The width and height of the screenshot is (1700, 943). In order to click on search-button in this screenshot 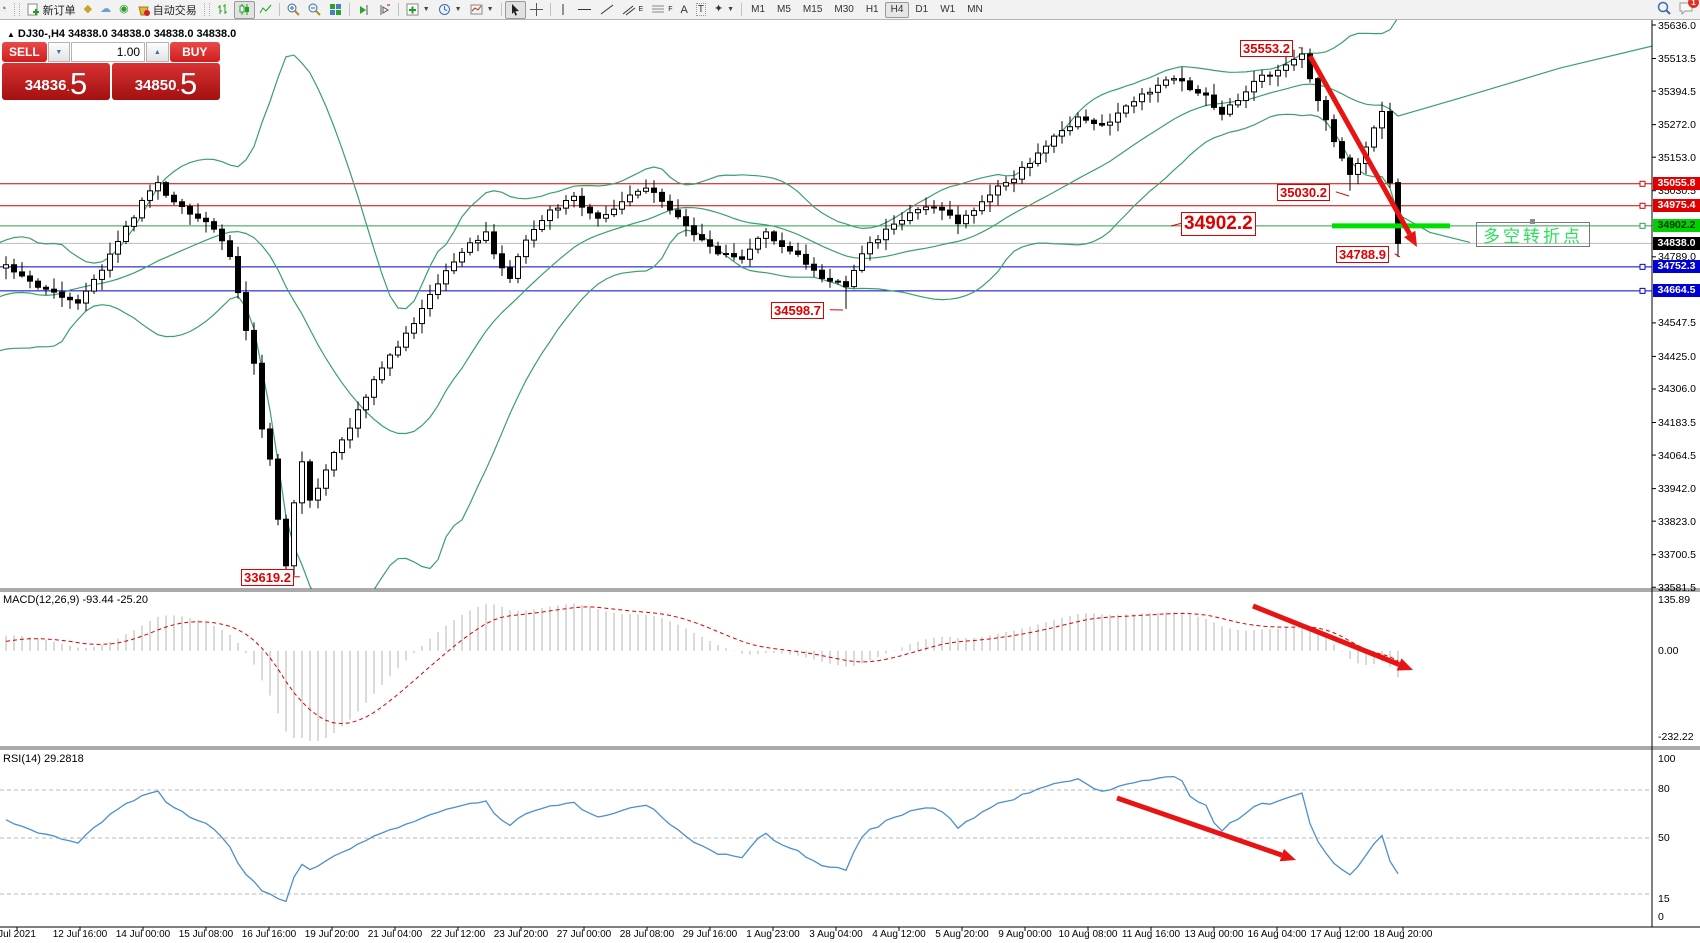, I will do `click(1664, 9)`.